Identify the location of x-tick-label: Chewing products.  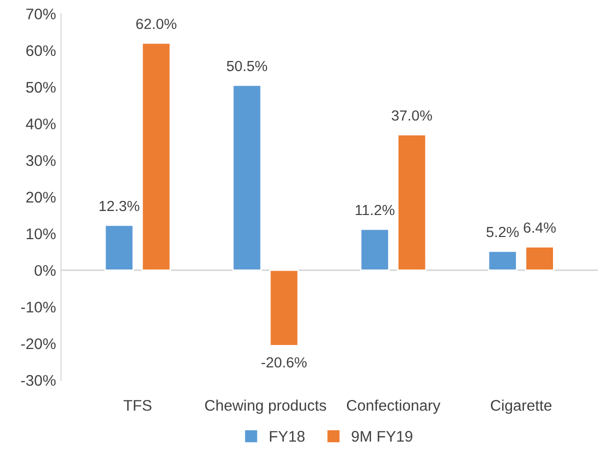
(265, 407).